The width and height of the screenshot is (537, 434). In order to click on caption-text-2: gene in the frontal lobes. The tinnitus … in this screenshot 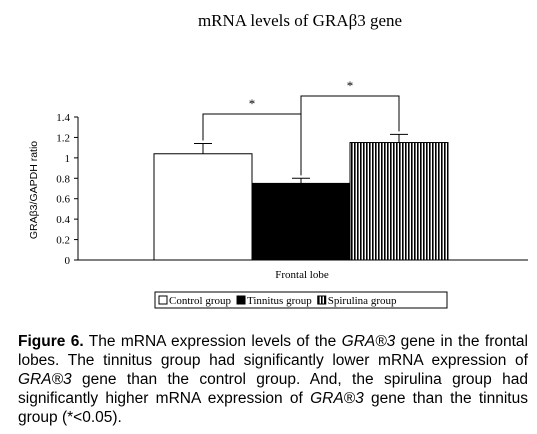, I will do `click(273, 351)`.